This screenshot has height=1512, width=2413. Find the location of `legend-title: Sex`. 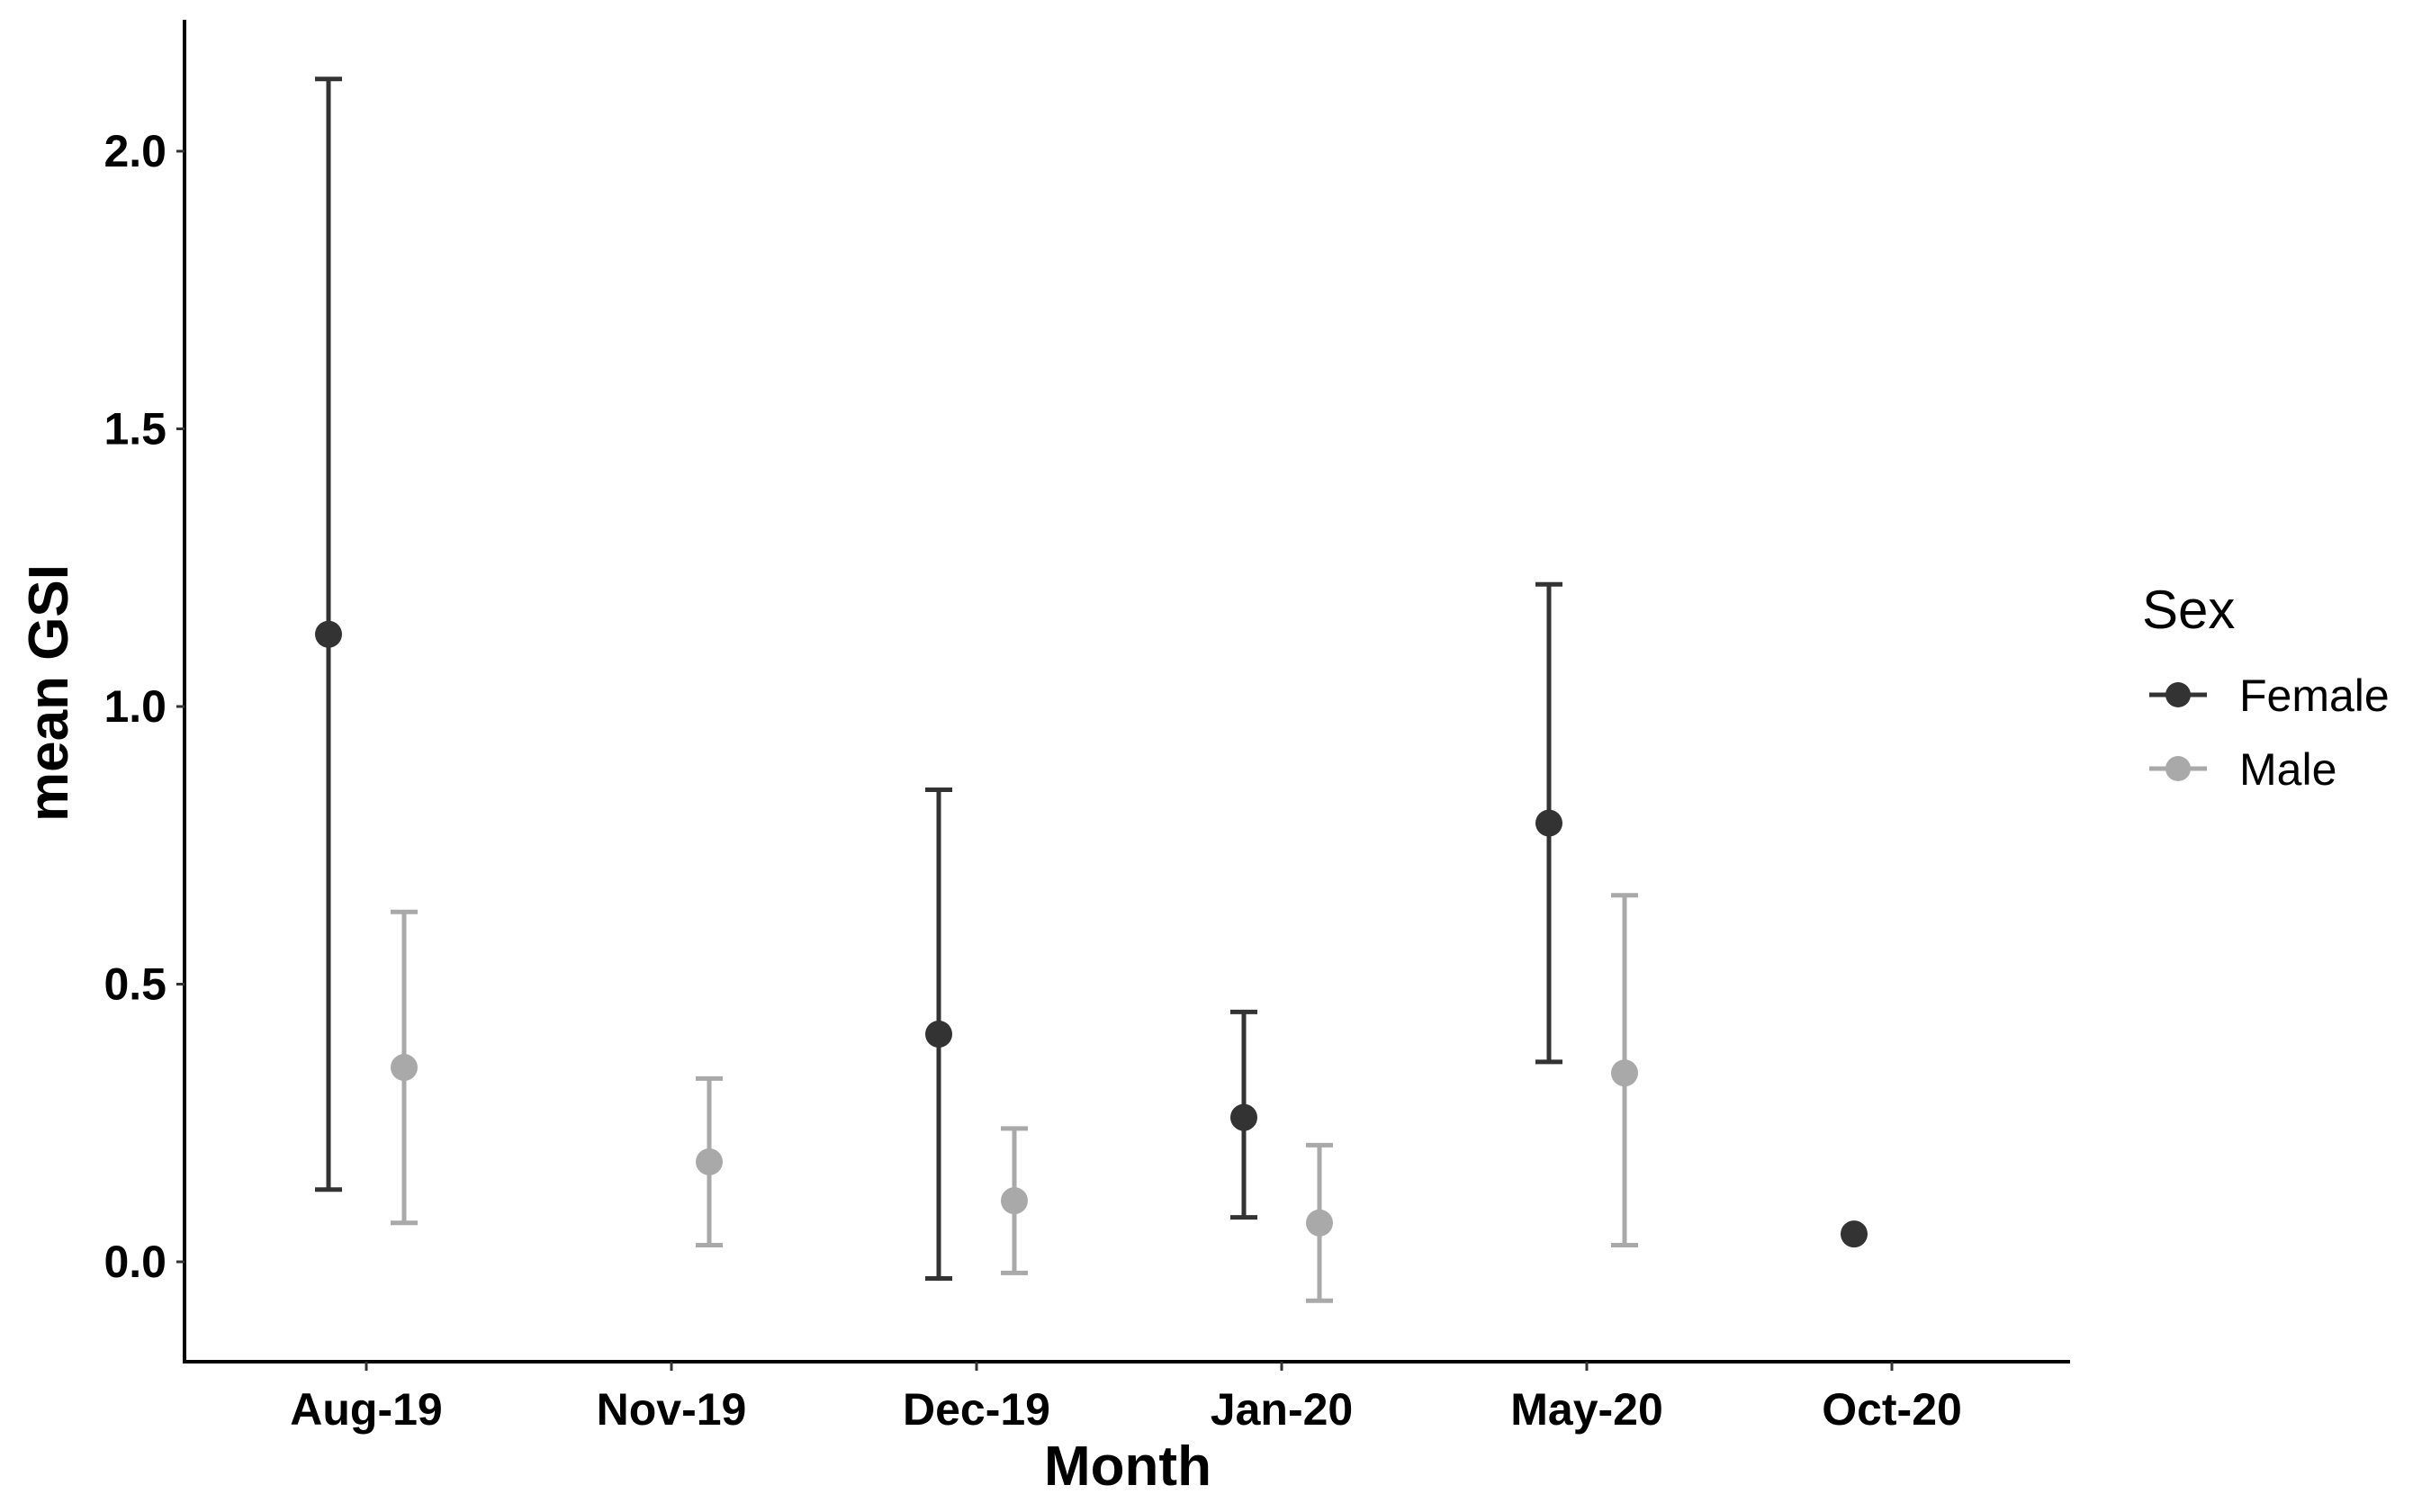

legend-title: Sex is located at coordinates (2188, 610).